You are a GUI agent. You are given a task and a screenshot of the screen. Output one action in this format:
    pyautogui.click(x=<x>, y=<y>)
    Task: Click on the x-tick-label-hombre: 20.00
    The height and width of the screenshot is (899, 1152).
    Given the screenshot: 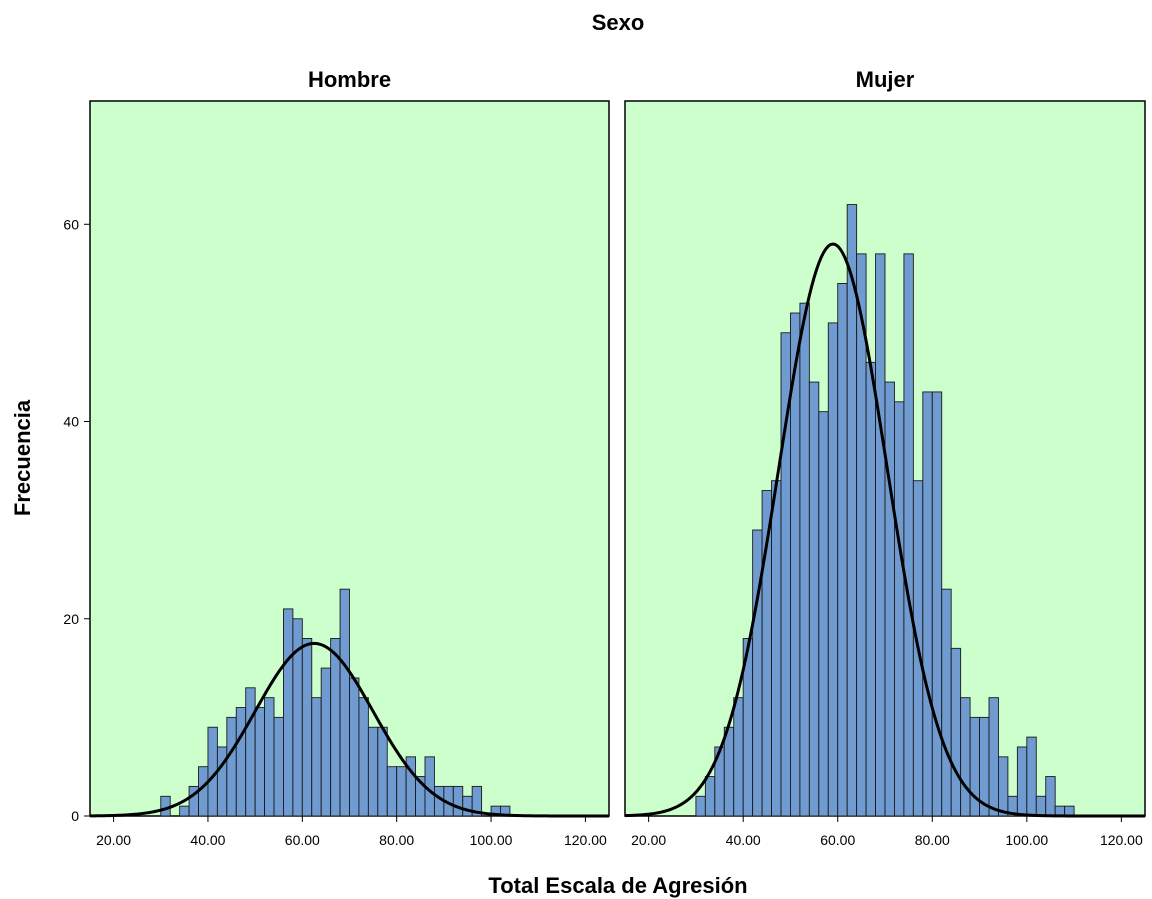 What is the action you would take?
    pyautogui.click(x=113, y=840)
    